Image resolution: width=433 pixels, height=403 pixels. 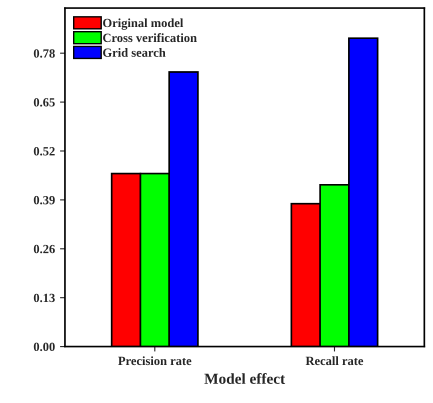 I want to click on x-tick-label: Recall rate, so click(x=335, y=361).